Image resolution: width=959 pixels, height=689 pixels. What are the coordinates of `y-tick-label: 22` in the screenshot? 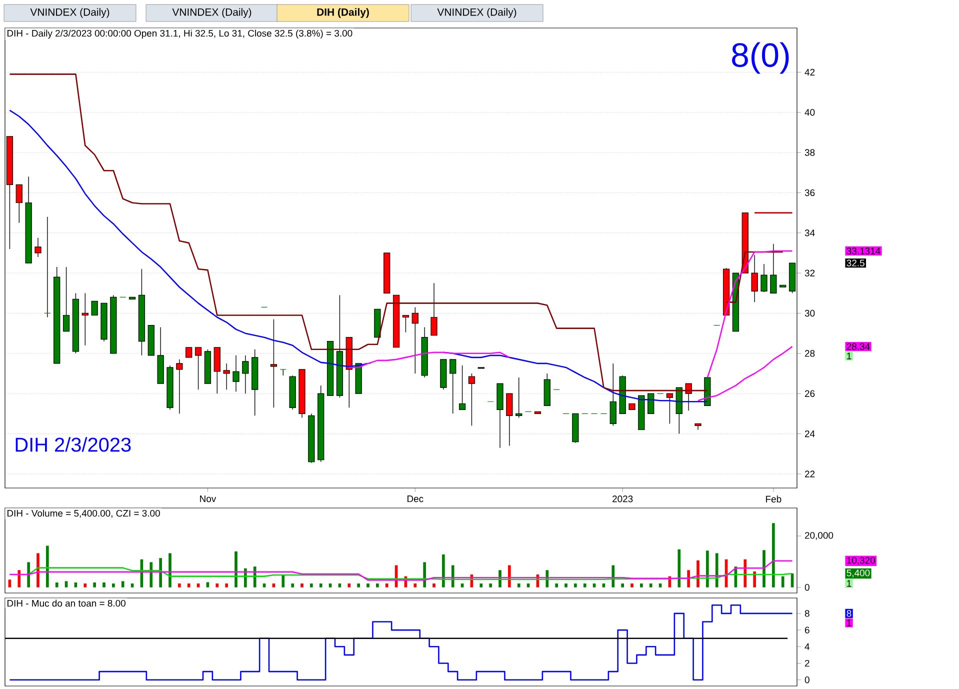 It's located at (809, 474).